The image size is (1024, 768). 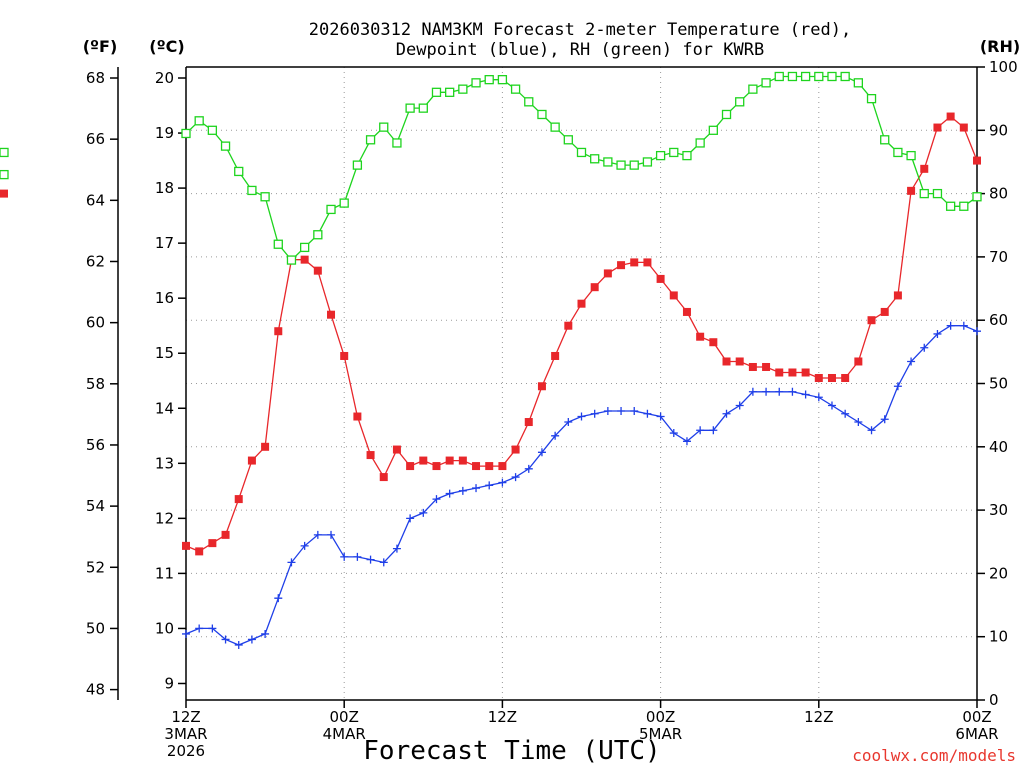 What do you see at coordinates (998, 320) in the screenshot?
I see `rh-tick-label: 60` at bounding box center [998, 320].